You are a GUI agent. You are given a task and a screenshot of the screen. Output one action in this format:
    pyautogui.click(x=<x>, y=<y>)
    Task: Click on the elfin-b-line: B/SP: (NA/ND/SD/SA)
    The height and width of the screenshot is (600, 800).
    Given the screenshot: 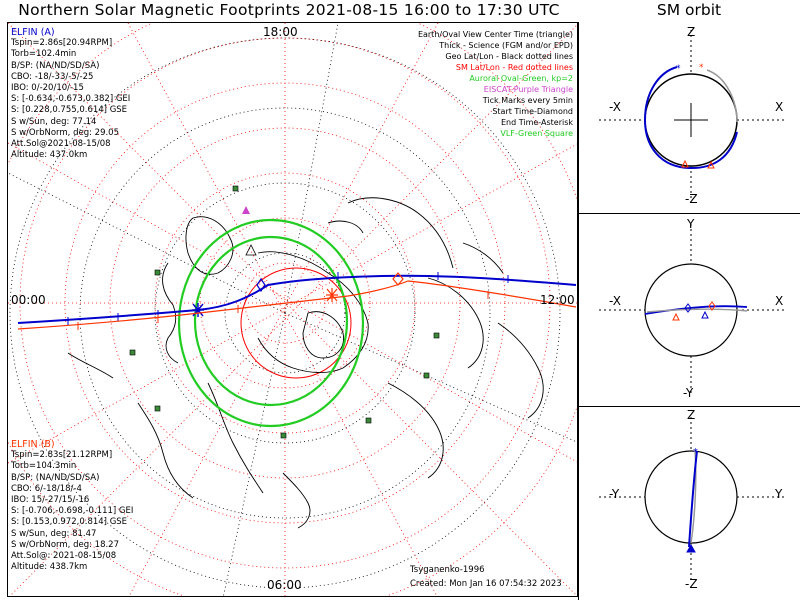 What is the action you would take?
    pyautogui.click(x=55, y=477)
    